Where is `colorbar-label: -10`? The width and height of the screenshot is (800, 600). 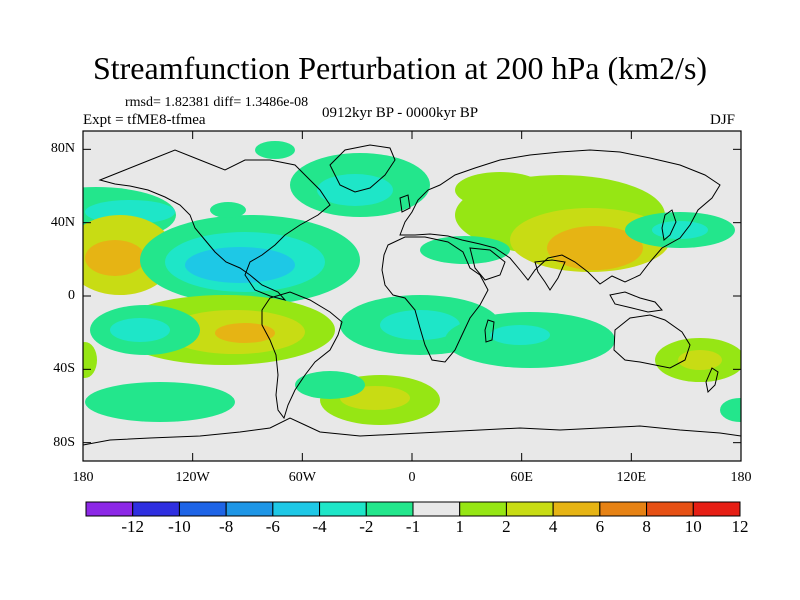 colorbar-label: -10 is located at coordinates (179, 526).